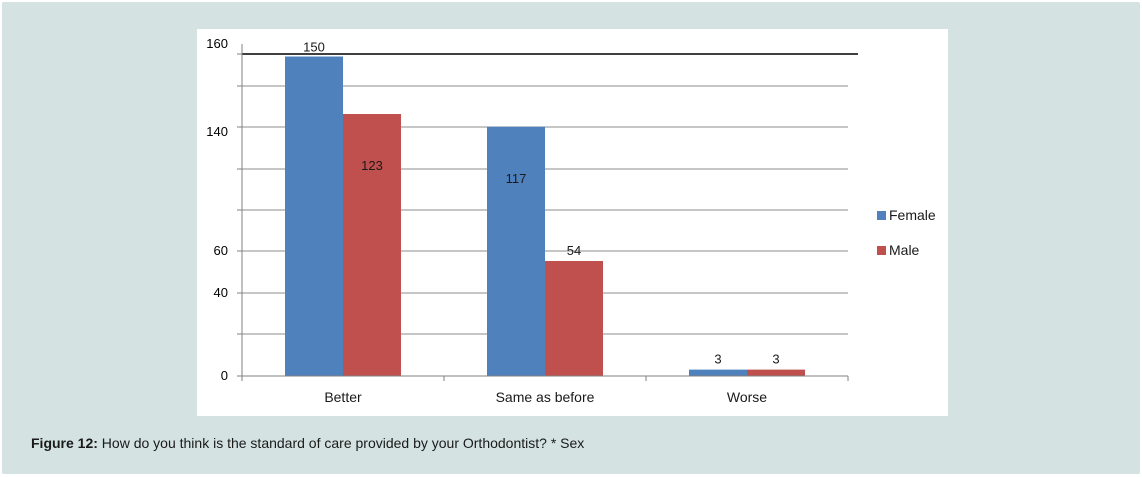  I want to click on data-label: 54, so click(574, 250).